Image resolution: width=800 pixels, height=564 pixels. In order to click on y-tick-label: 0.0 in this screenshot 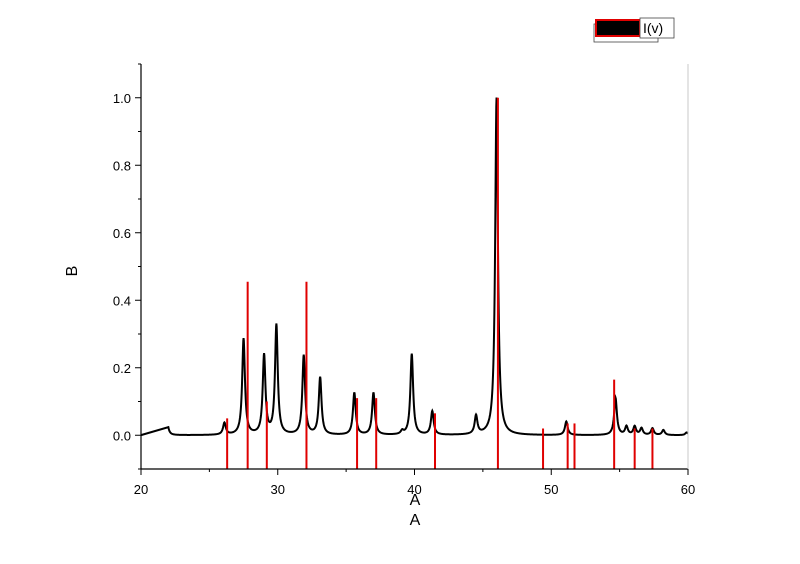, I will do `click(122, 435)`.